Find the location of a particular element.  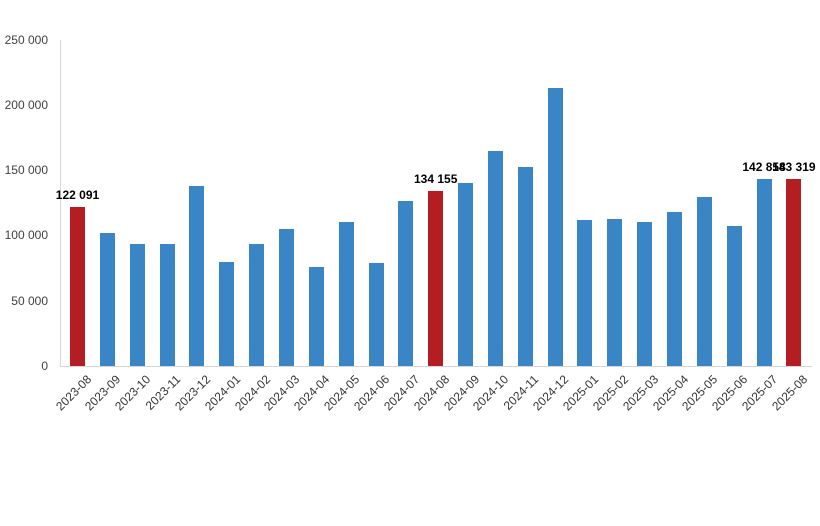

y-tick-label-50000: 50 000 is located at coordinates (29, 300).